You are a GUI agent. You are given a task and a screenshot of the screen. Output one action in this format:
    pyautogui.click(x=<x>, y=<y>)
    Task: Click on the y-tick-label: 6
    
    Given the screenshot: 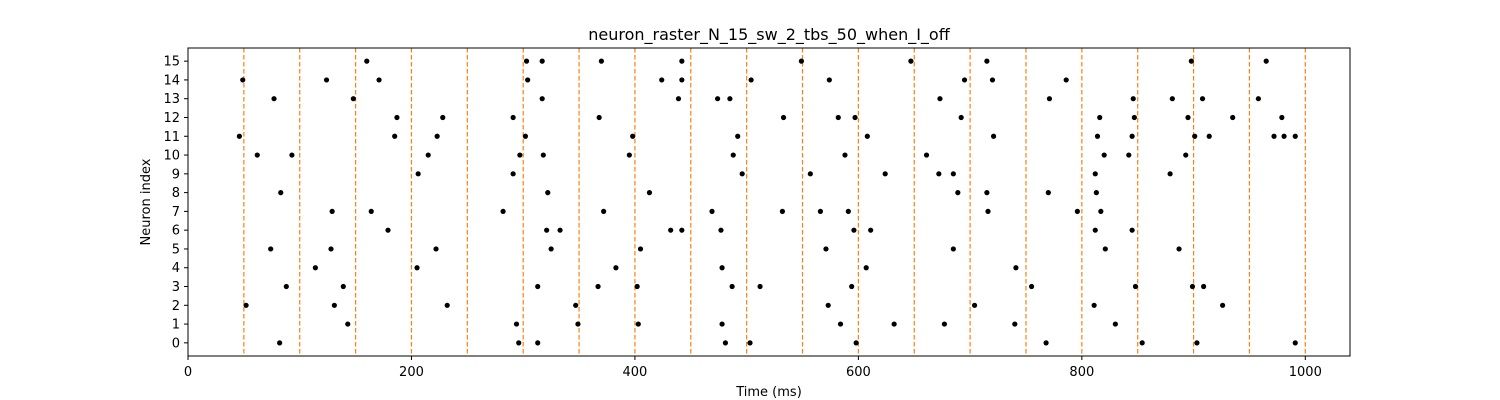 What is the action you would take?
    pyautogui.click(x=176, y=231)
    